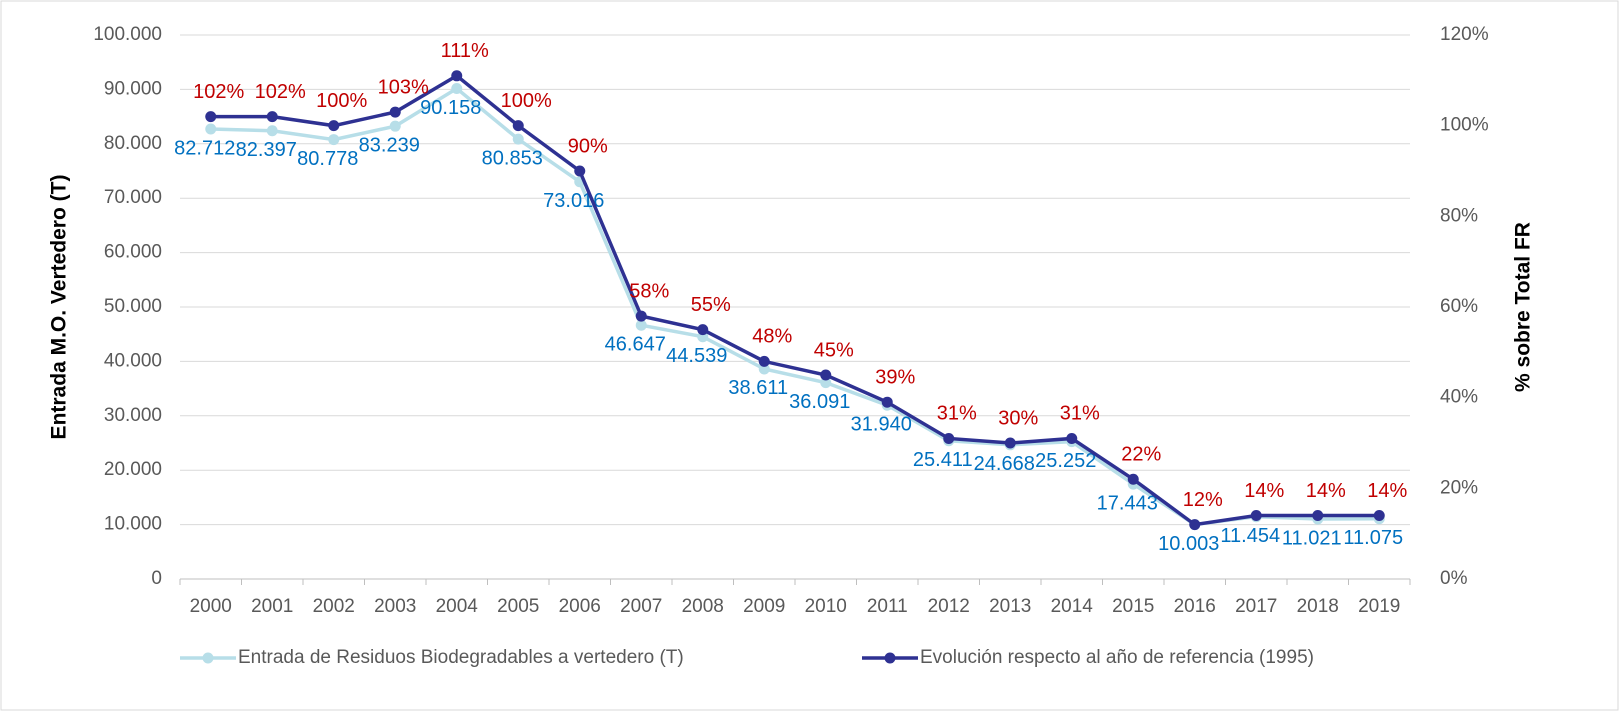  Describe the element at coordinates (266, 150) in the screenshot. I see `data-label: 82.397` at that location.